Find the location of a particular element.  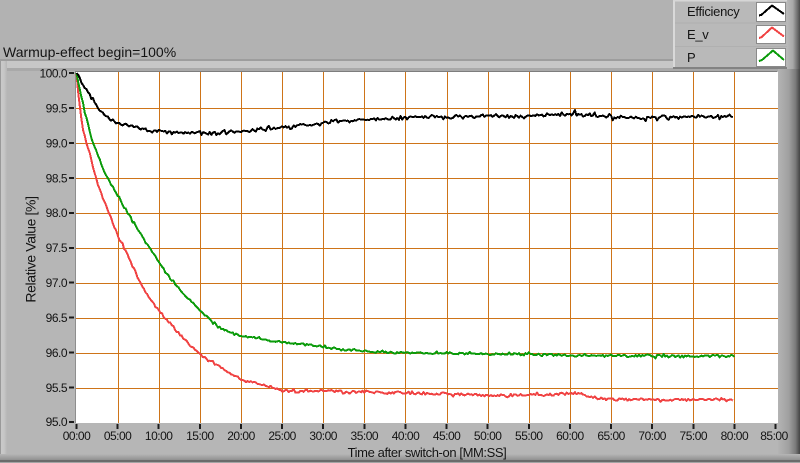

svg-text: Warmup-effect begin=100% is located at coordinates (89, 52).